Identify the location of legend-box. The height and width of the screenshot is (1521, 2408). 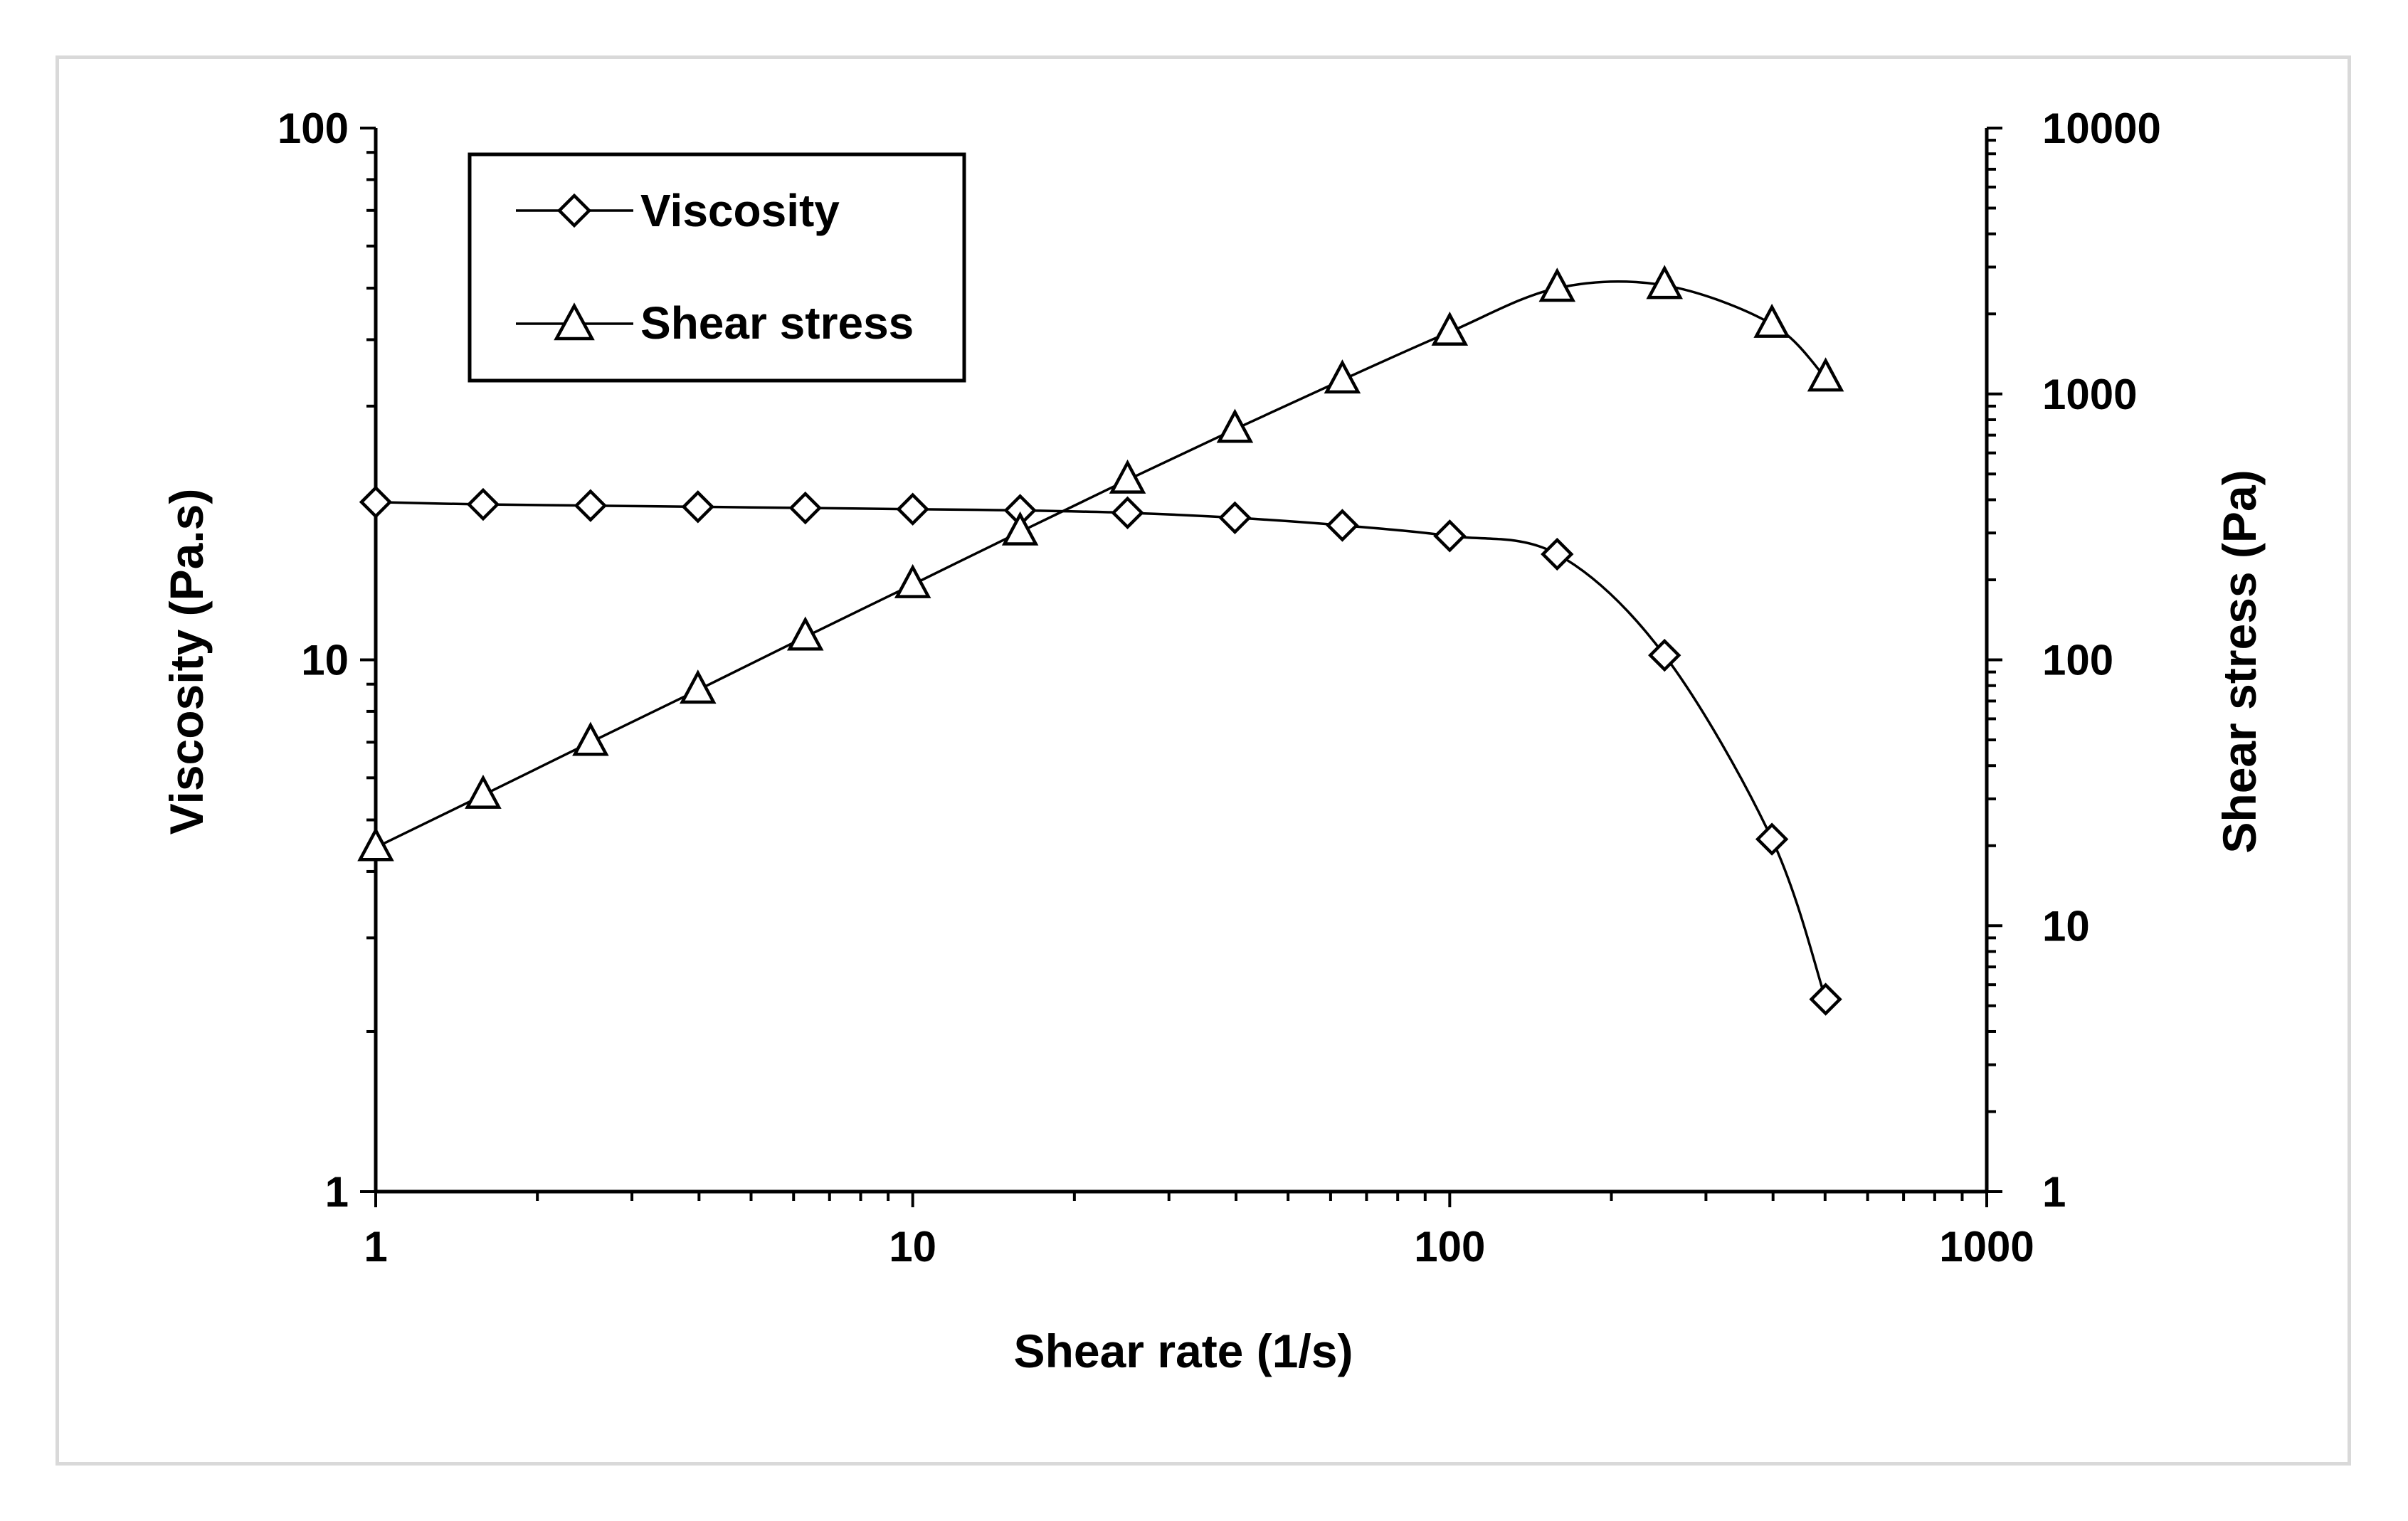
(717, 267).